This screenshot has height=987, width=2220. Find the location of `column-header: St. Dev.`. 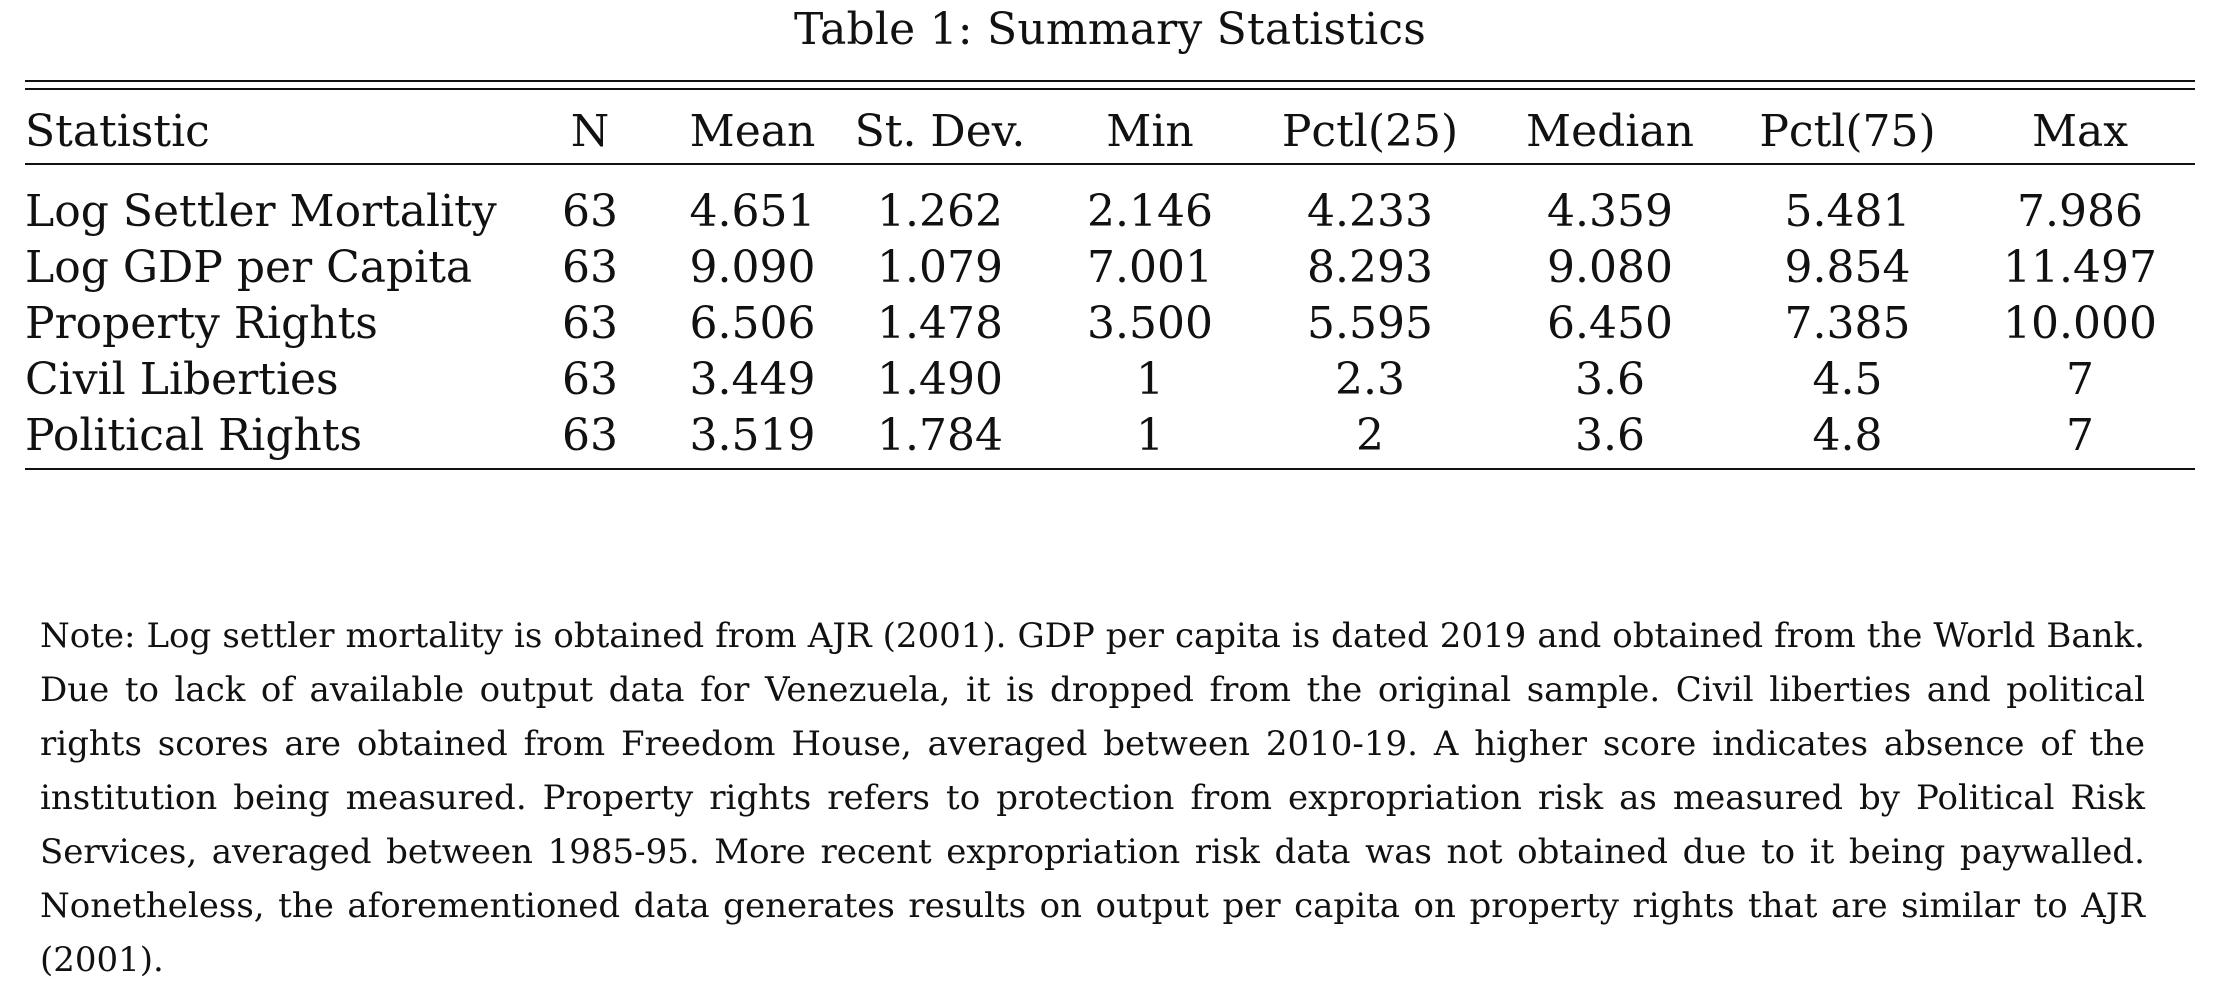

column-header: St. Dev. is located at coordinates (940, 131).